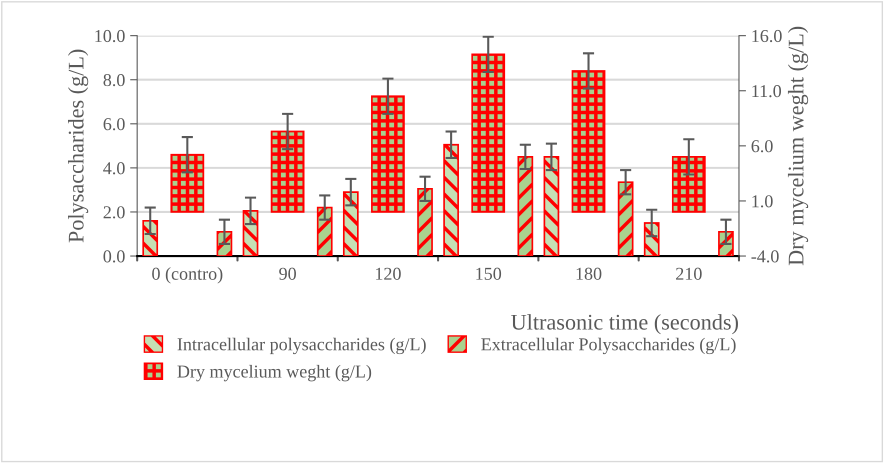 Image resolution: width=885 pixels, height=463 pixels. I want to click on x-tick-label: 210, so click(689, 274).